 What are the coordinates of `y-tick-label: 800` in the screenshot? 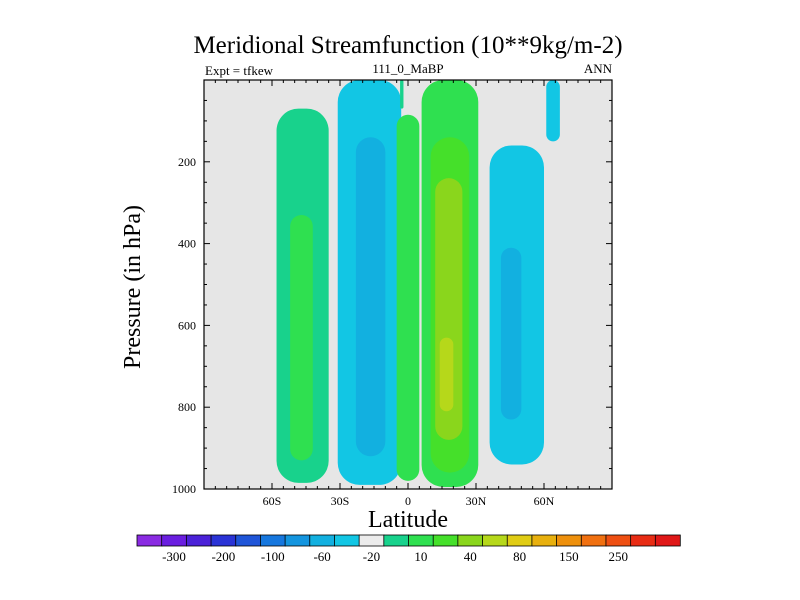 It's located at (187, 407).